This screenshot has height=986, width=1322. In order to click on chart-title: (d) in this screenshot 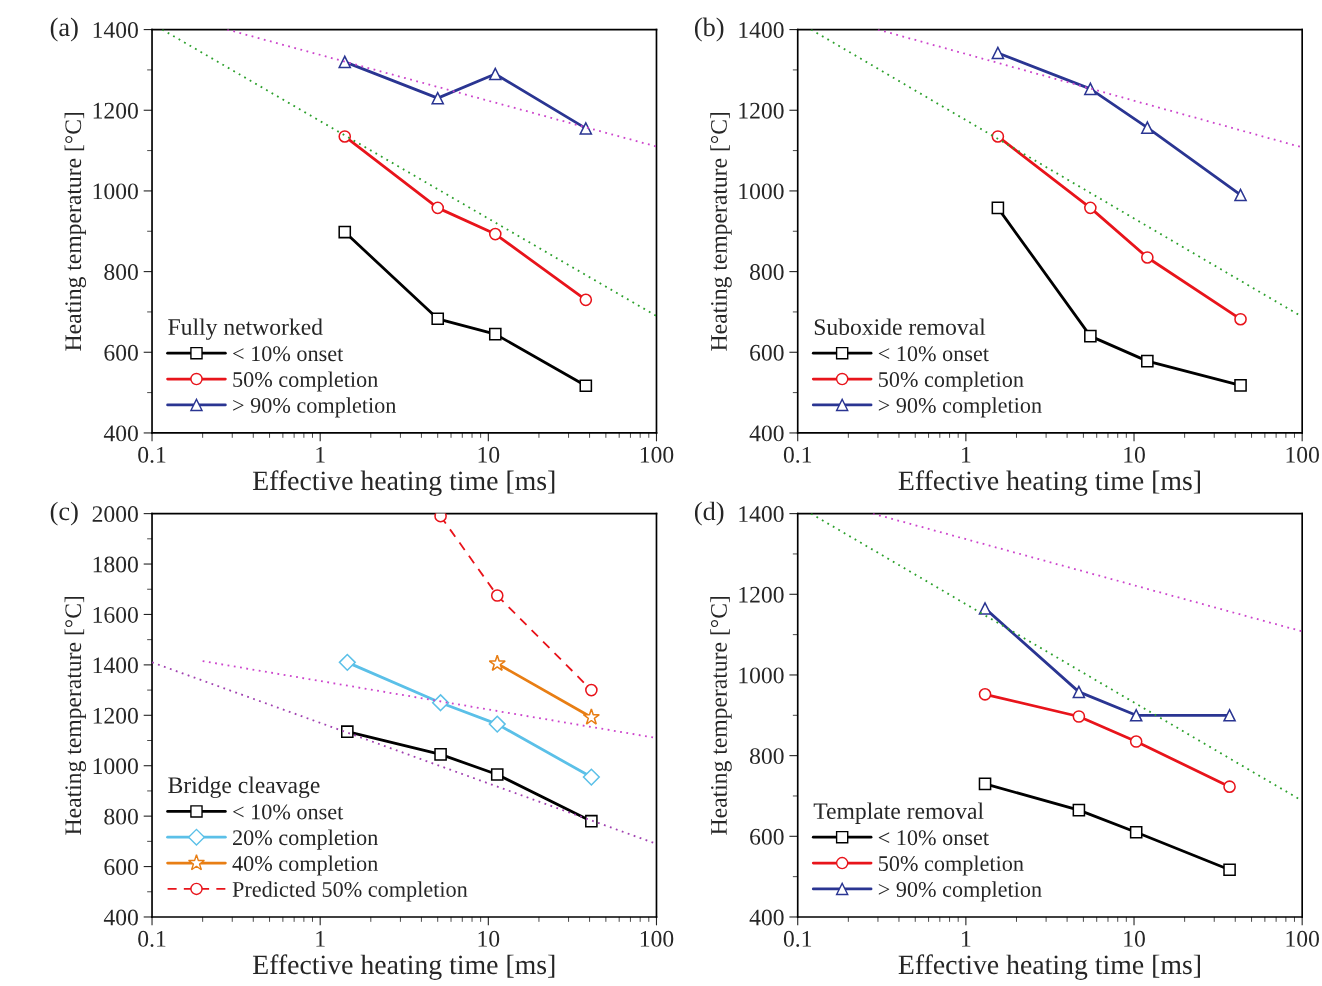, I will do `click(709, 513)`.